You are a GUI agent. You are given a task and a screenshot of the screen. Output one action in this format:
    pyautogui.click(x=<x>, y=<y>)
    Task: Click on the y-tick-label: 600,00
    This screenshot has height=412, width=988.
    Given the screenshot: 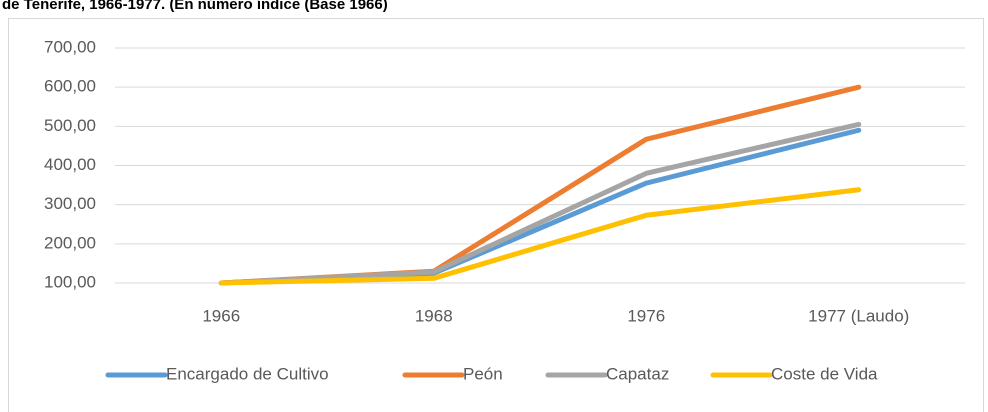 What is the action you would take?
    pyautogui.click(x=70, y=86)
    